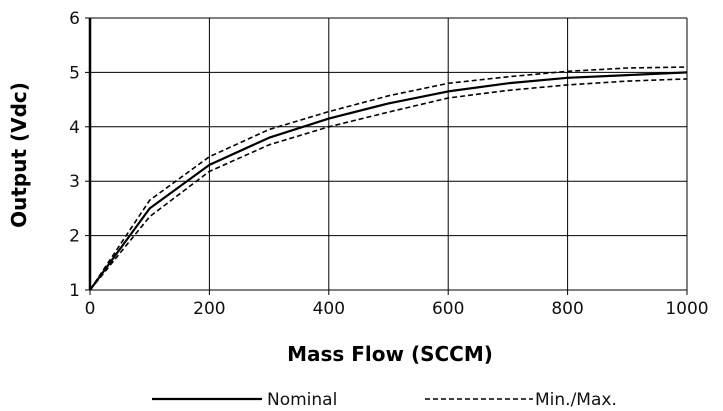  Describe the element at coordinates (329, 309) in the screenshot. I see `x-tick-label: 400` at that location.